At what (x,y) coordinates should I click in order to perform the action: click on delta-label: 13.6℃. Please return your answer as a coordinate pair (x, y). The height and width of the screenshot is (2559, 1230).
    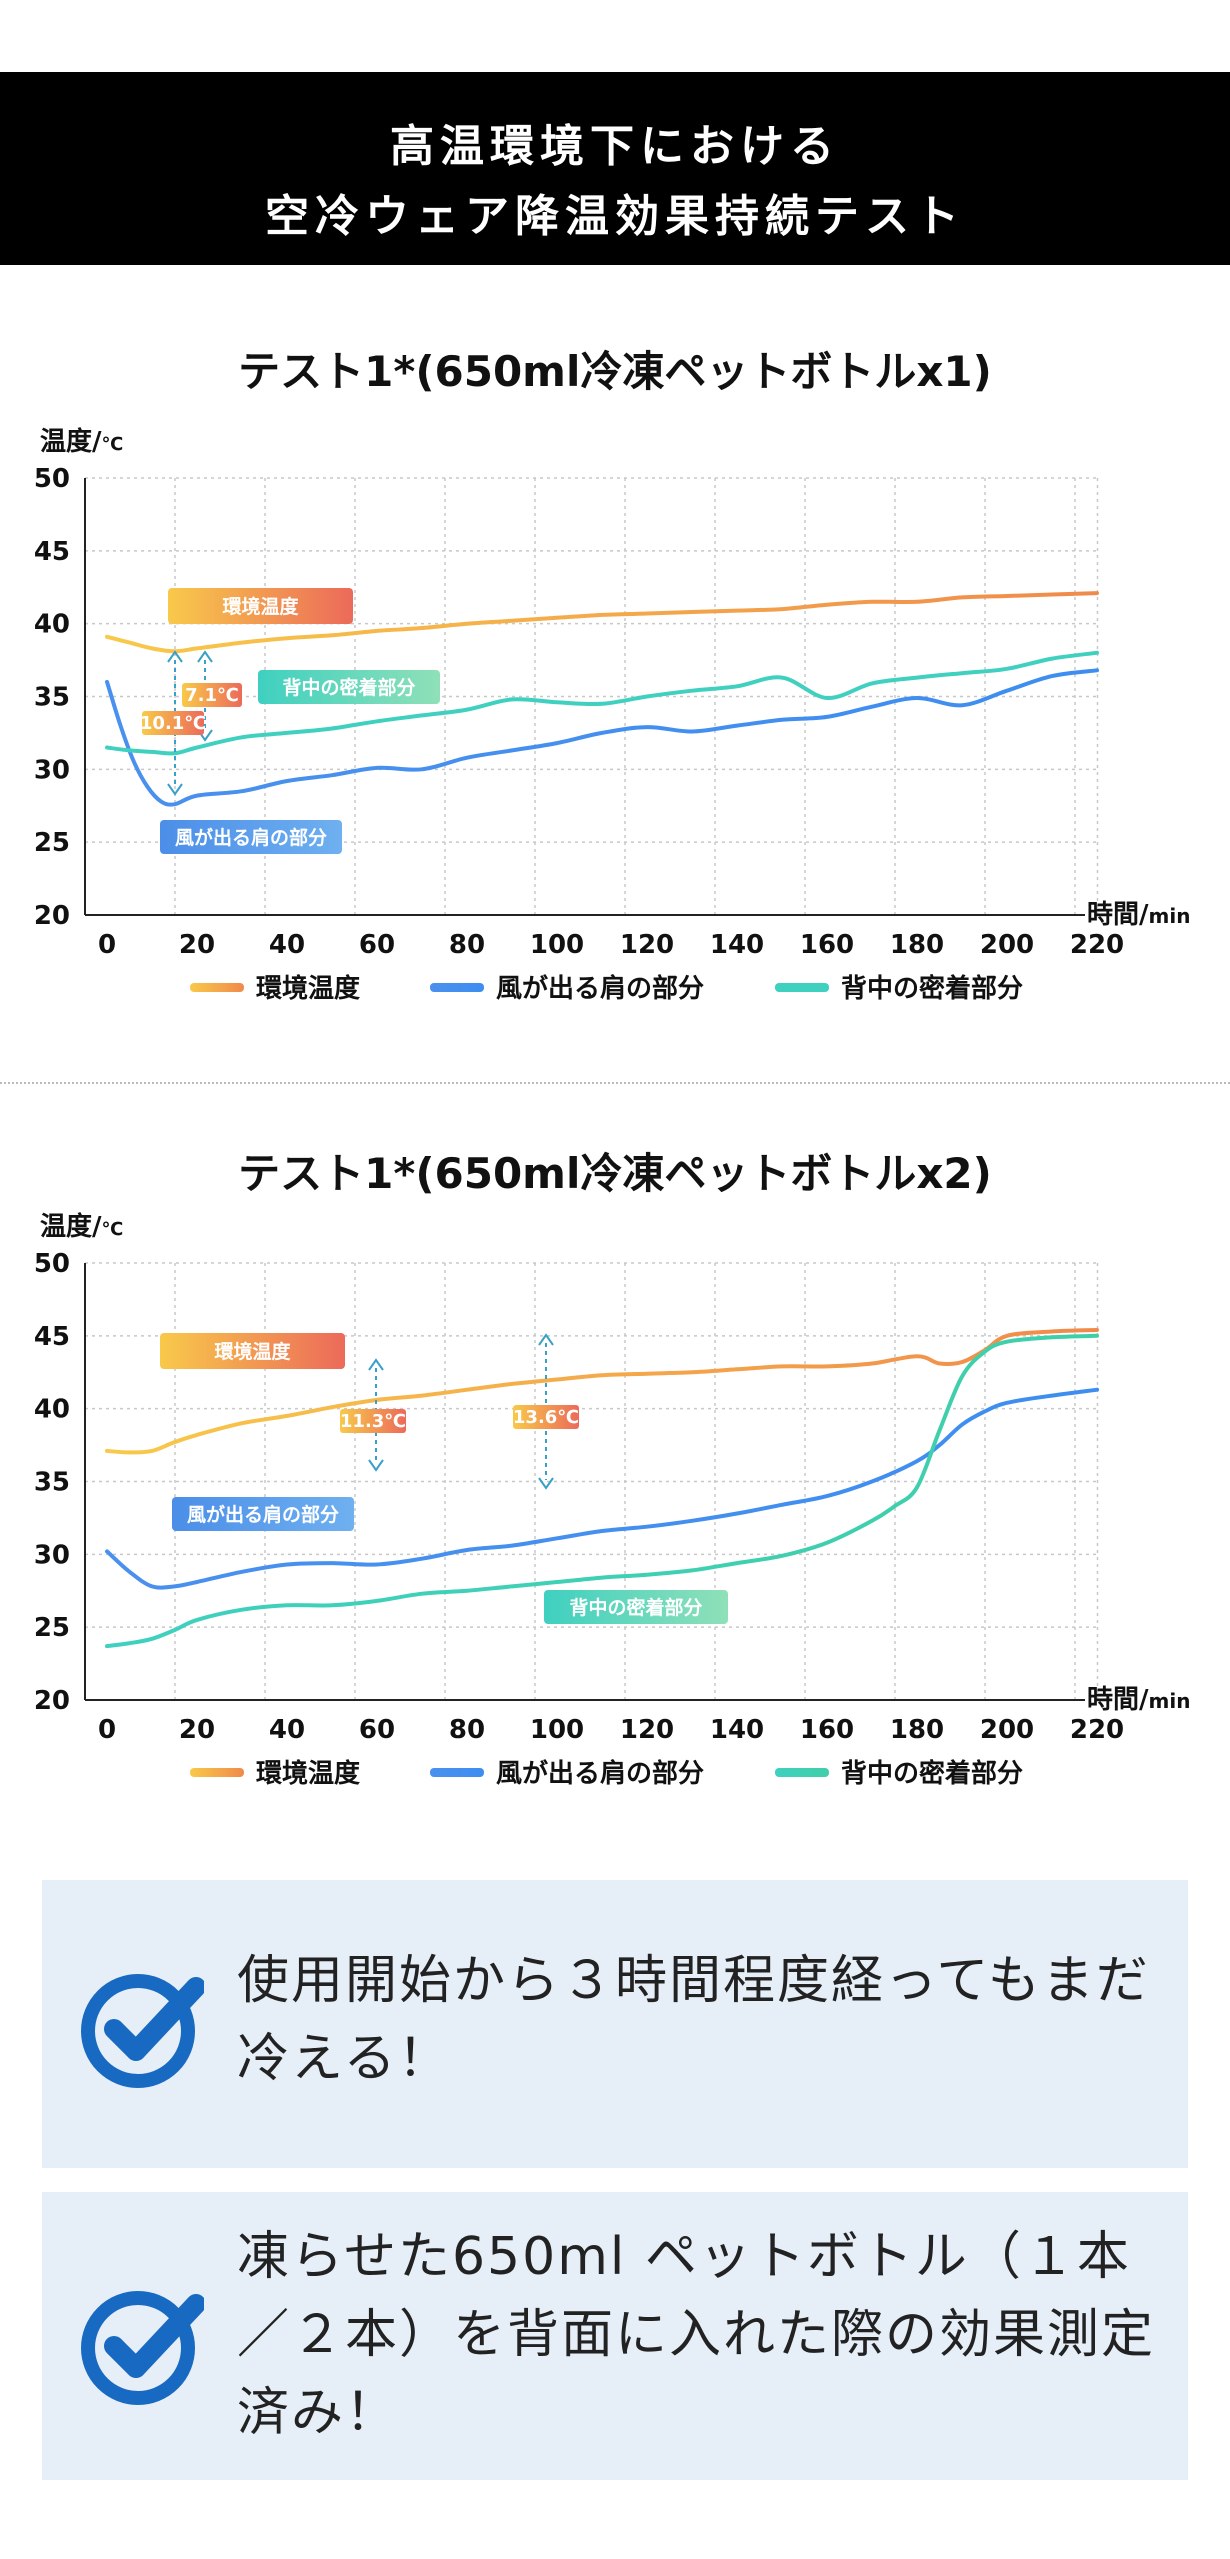
    Looking at the image, I should click on (546, 1417).